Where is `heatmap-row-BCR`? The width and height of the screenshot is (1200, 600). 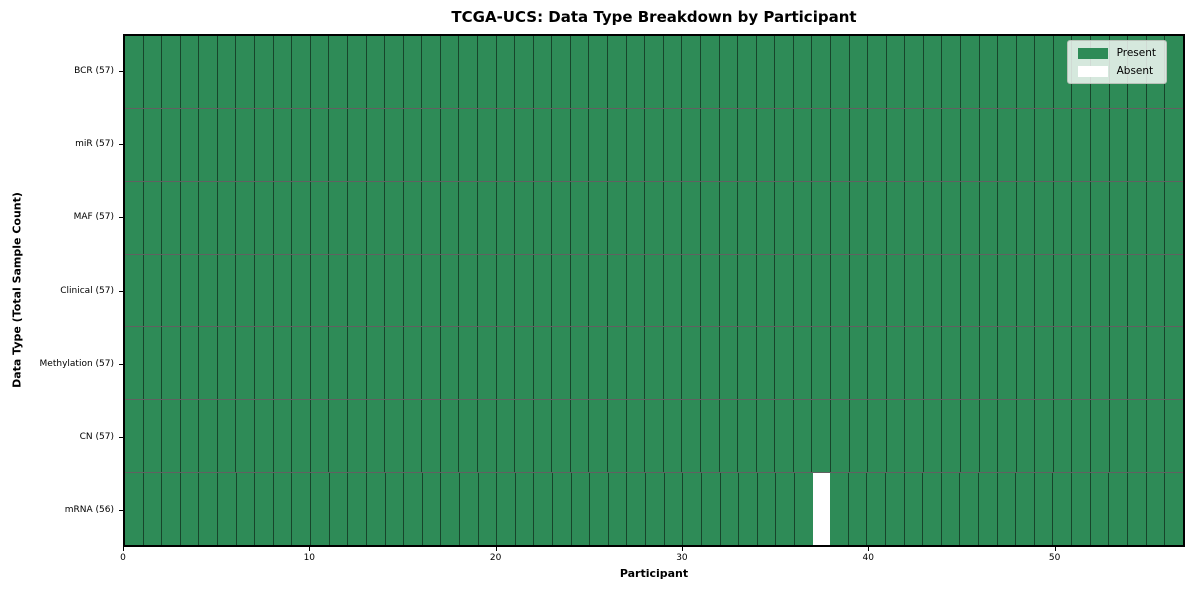 heatmap-row-BCR is located at coordinates (654, 72).